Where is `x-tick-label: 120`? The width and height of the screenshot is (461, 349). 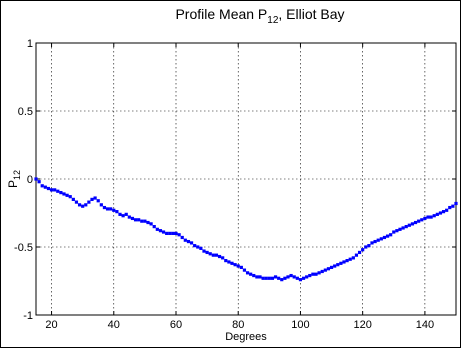 x-tick-label: 120 is located at coordinates (362, 325).